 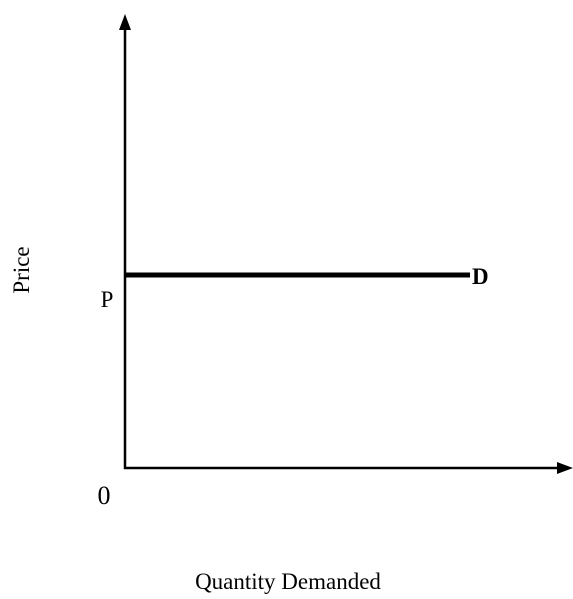 I want to click on origin-label: 0, so click(x=104, y=495).